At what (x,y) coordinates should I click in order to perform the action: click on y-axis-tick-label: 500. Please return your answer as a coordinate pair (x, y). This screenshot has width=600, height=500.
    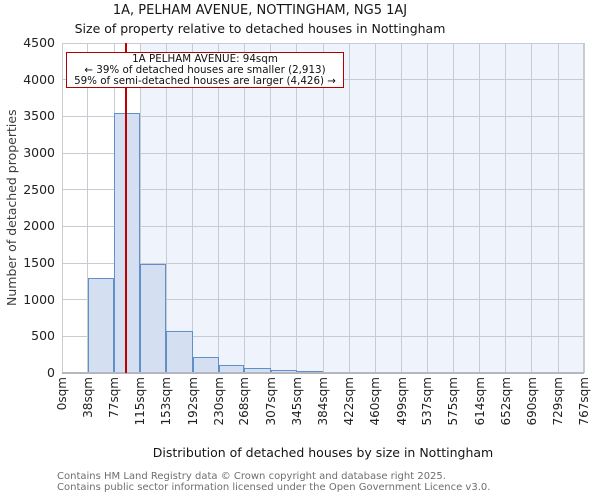
    Looking at the image, I should click on (43, 336).